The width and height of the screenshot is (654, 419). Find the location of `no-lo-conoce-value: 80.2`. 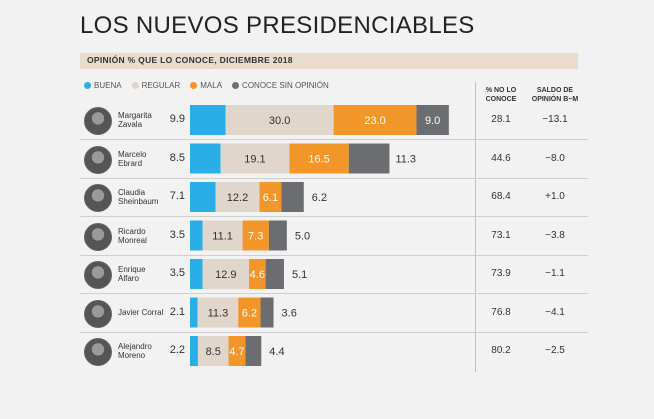

no-lo-conoce-value: 80.2 is located at coordinates (501, 350).